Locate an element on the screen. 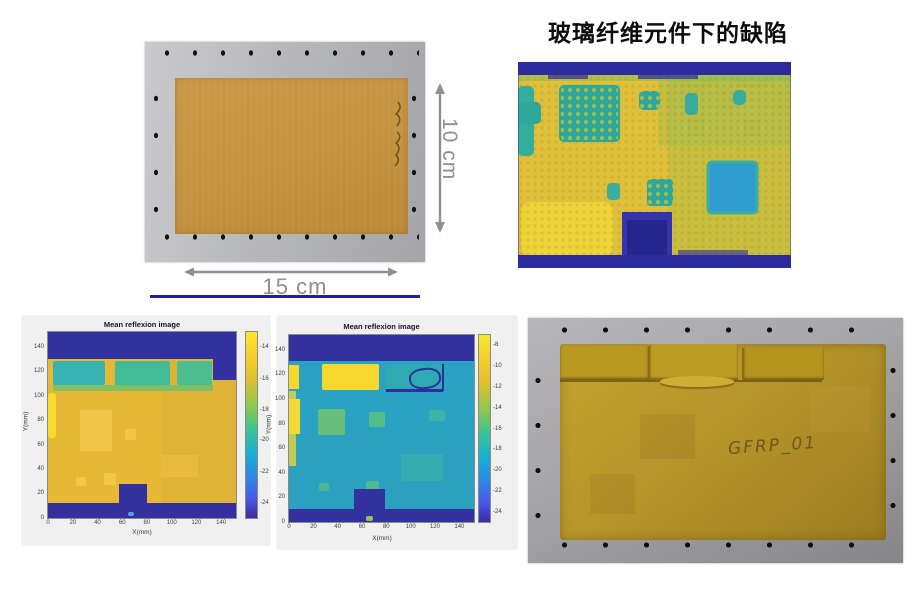  colorbar-ticks: -8 -10 -12 -14 -16 -18 -20 -22 -24 is located at coordinates (502, 428).